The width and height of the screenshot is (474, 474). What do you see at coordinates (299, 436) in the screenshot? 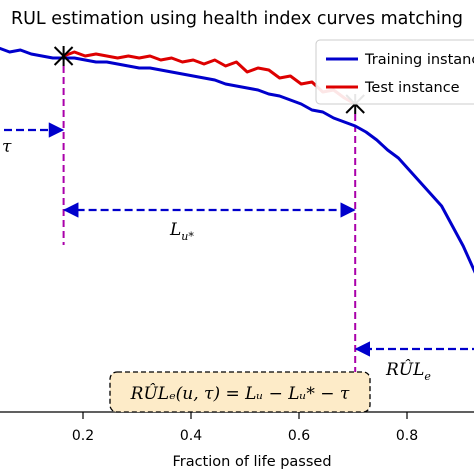
I see `x-tick-label: 0.6` at bounding box center [299, 436].